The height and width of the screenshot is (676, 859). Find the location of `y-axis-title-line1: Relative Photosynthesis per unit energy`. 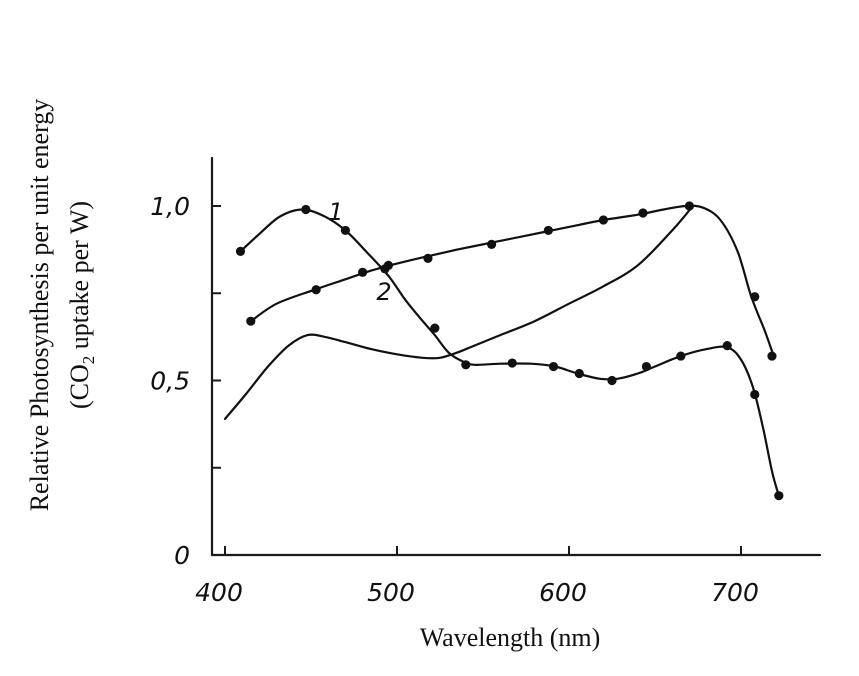

y-axis-title-line1: Relative Photosynthesis per unit energy is located at coordinates (39, 305).